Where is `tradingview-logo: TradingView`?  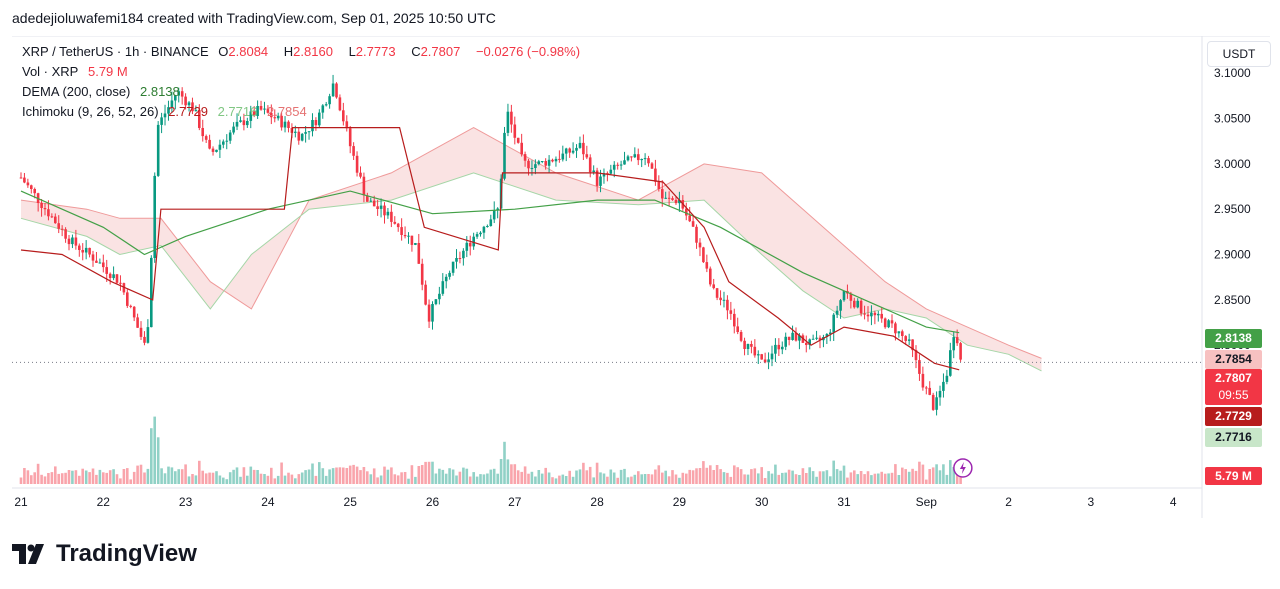
tradingview-logo: TradingView is located at coordinates (104, 554).